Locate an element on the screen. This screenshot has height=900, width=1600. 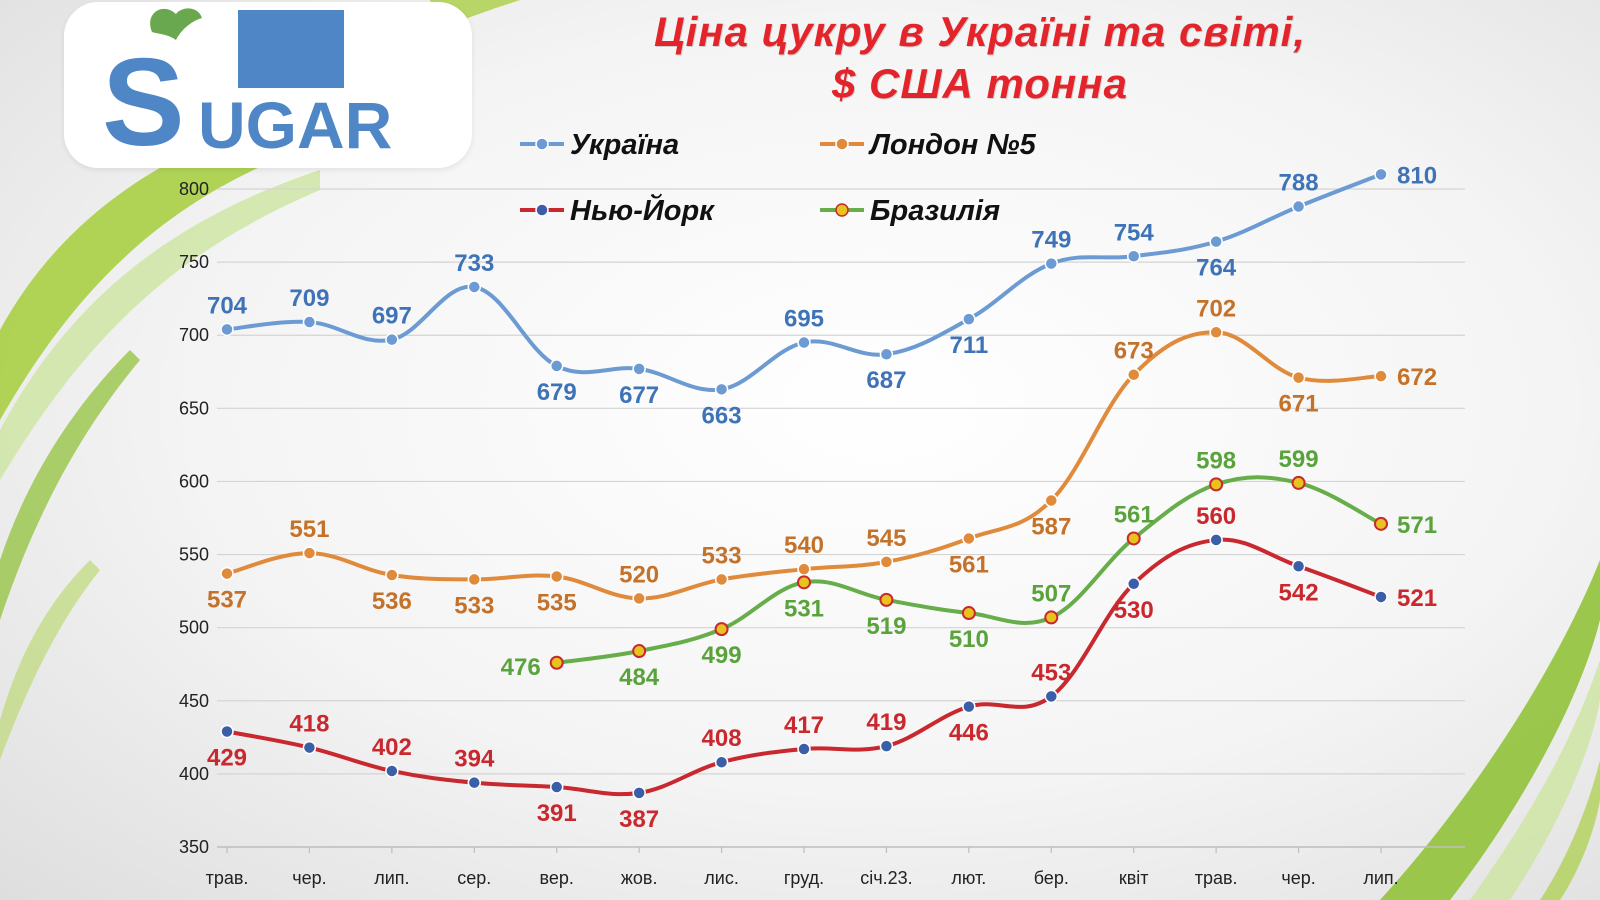
data-label-ukraine: 663 is located at coordinates (722, 415).